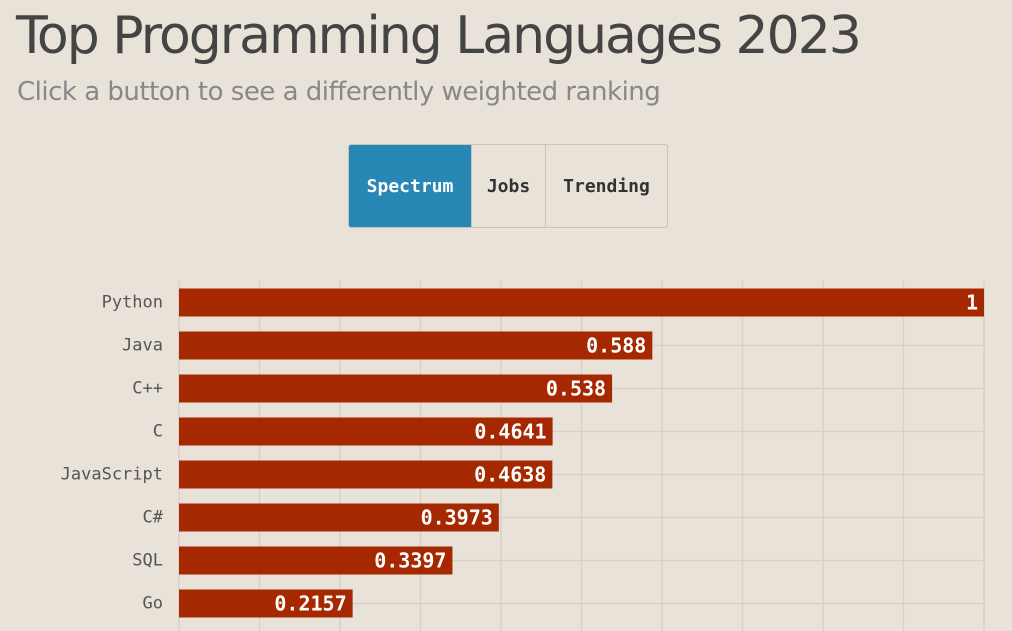 This screenshot has width=1012, height=631. What do you see at coordinates (410, 561) in the screenshot?
I see `value-label: 0.3397` at bounding box center [410, 561].